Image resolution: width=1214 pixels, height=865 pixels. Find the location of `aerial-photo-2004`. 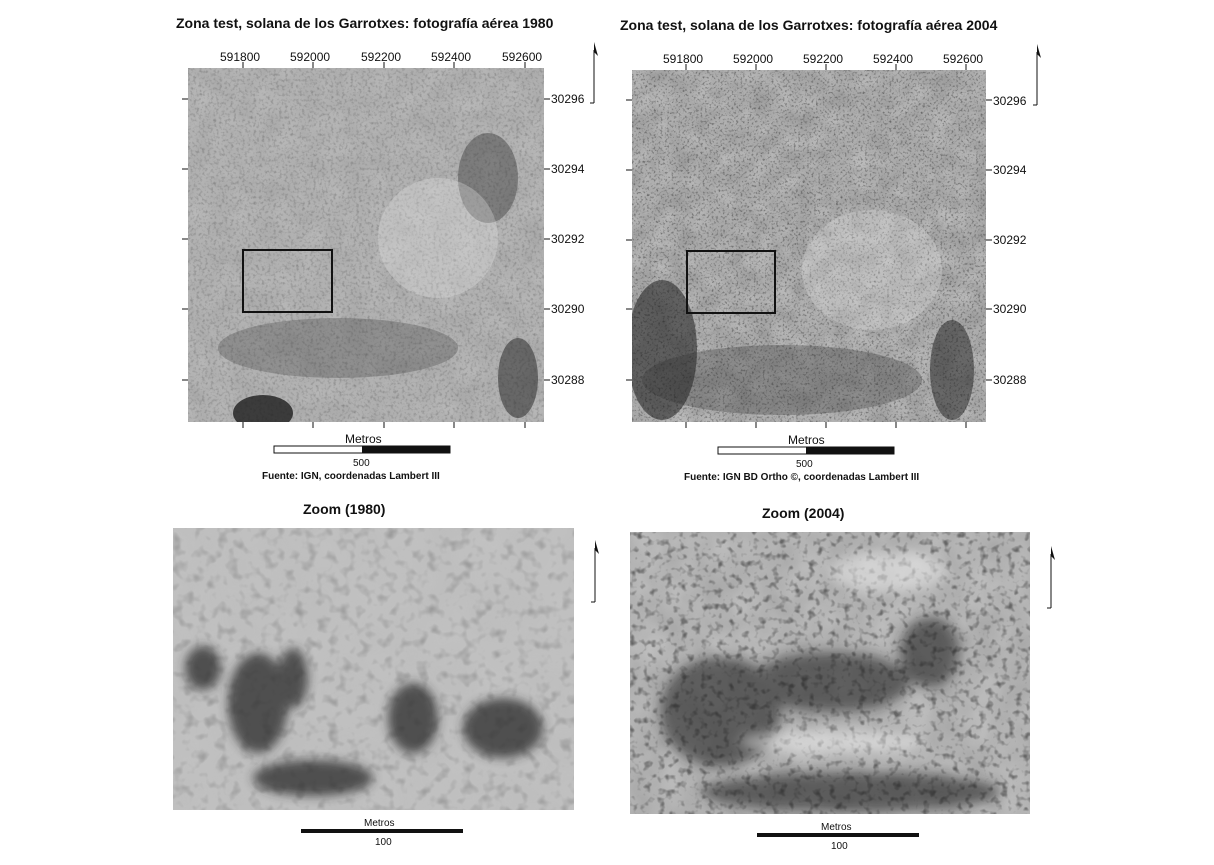

aerial-photo-2004 is located at coordinates (809, 246).